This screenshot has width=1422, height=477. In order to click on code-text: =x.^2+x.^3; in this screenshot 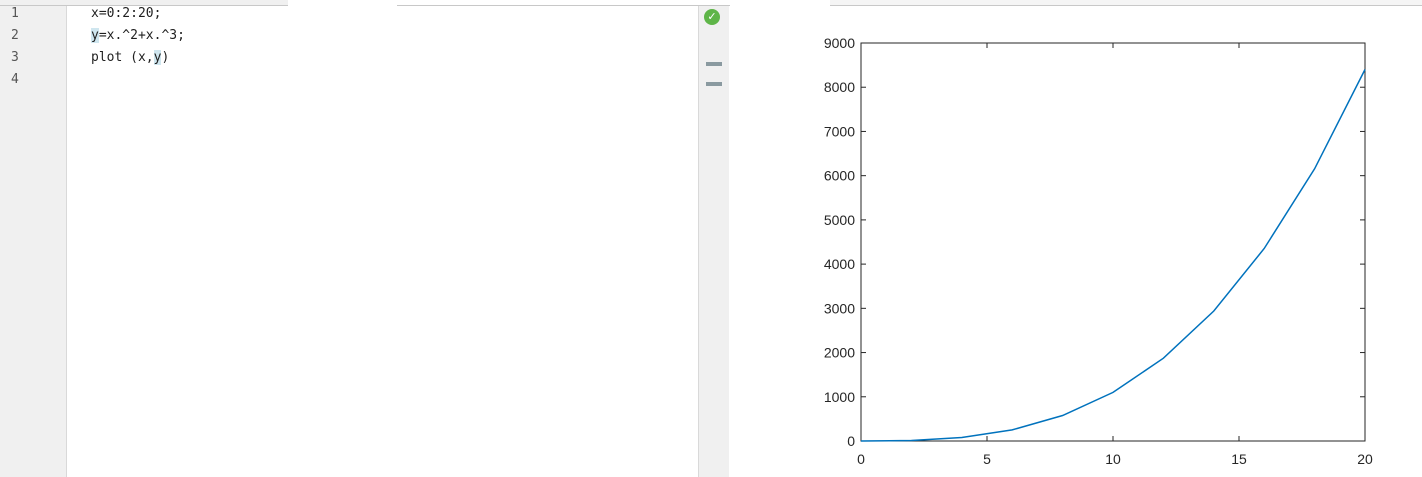, I will do `click(141, 35)`.